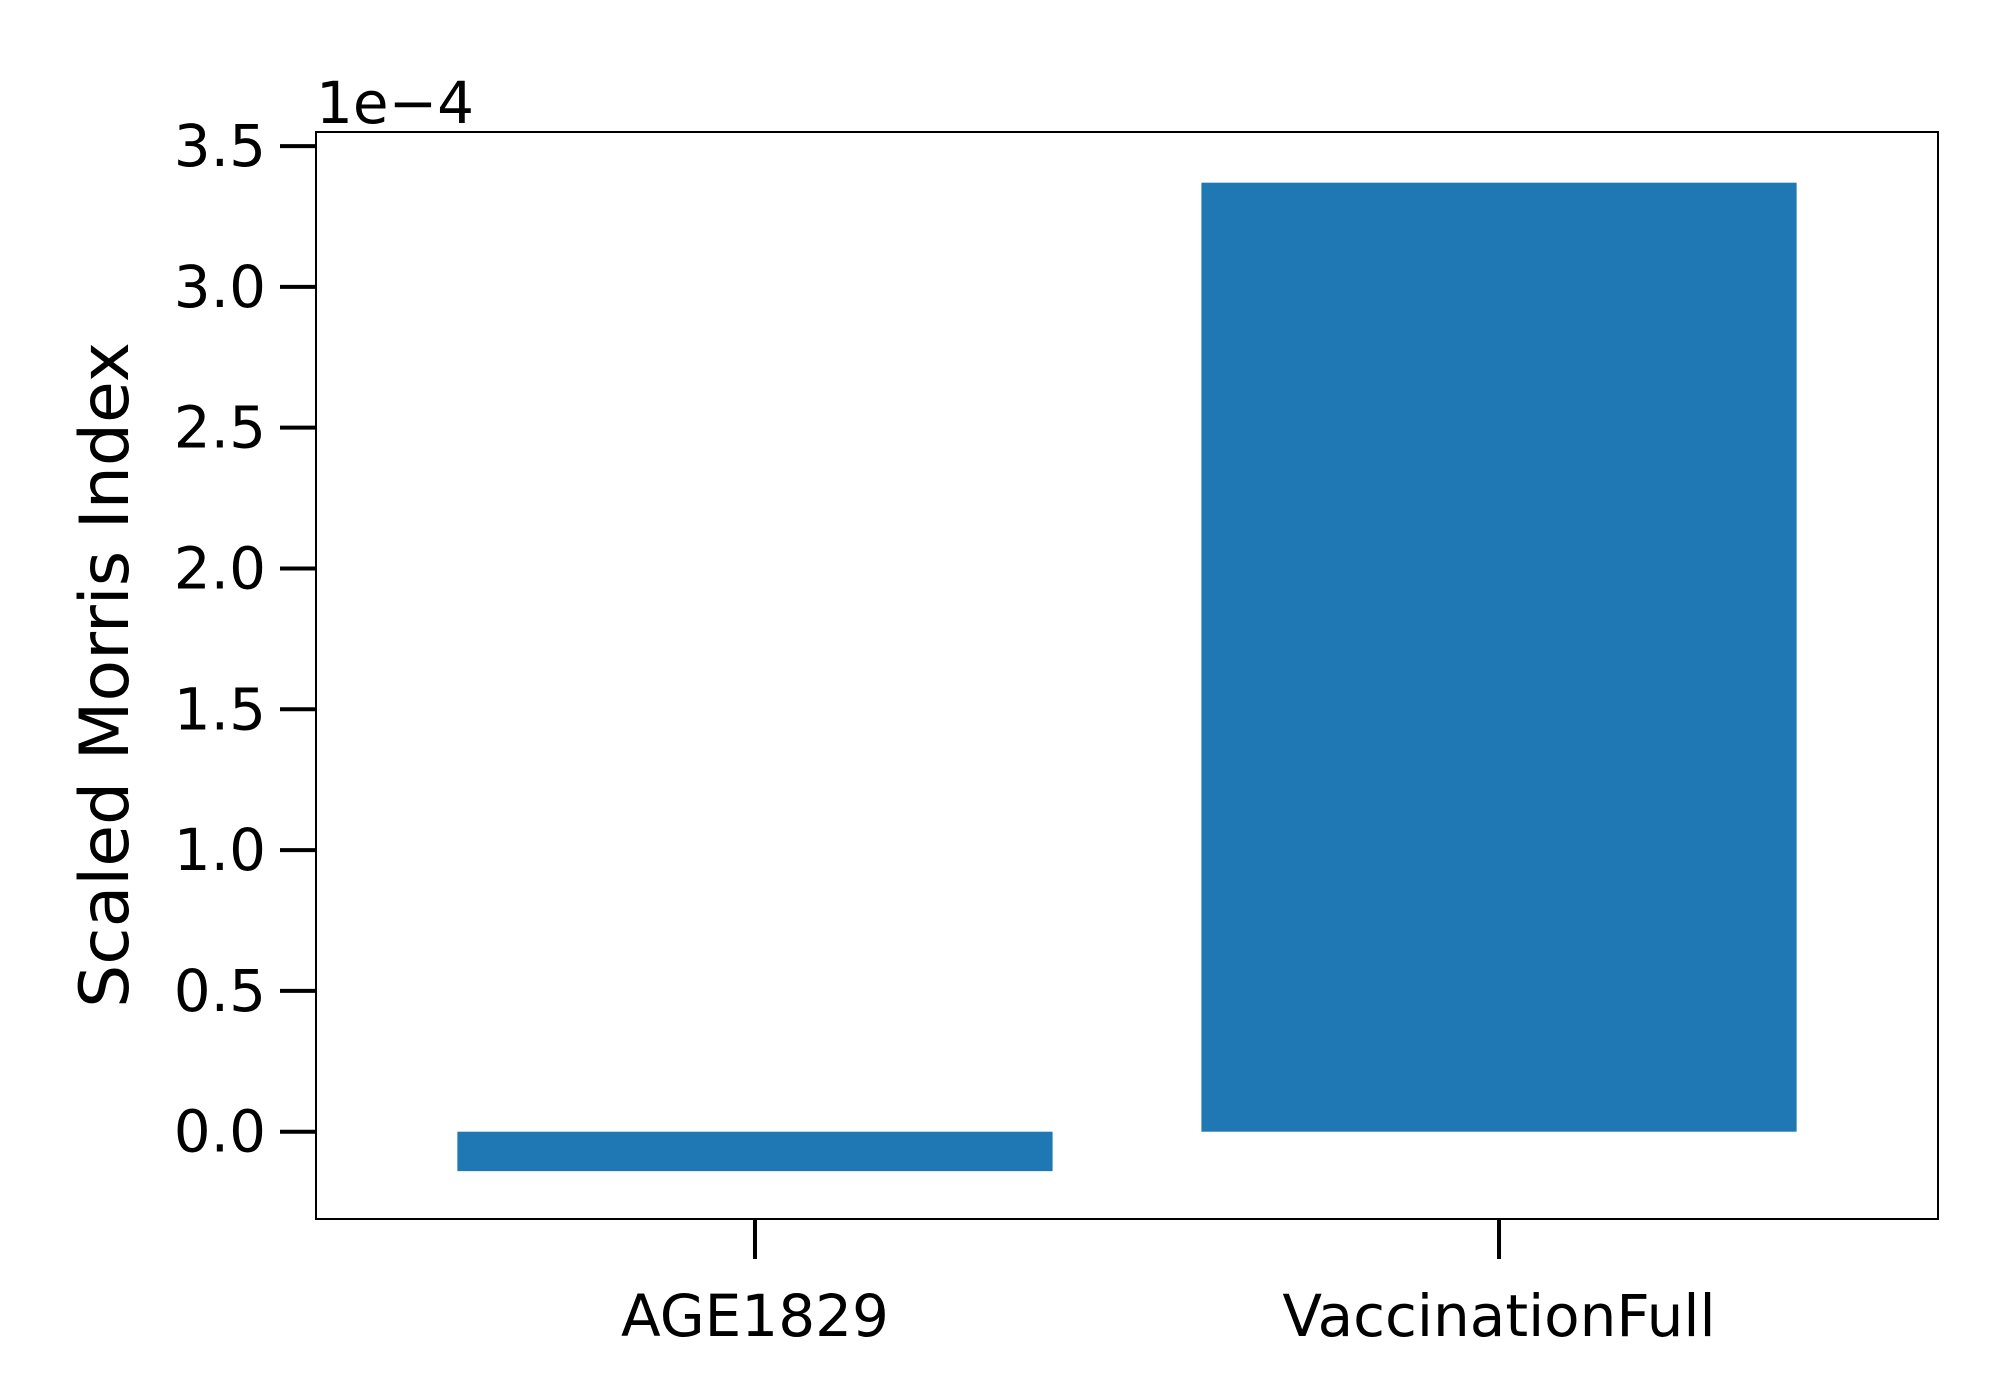 This screenshot has width=2000, height=1400. Describe the element at coordinates (220, 568) in the screenshot. I see `y-tick-label: 2.0` at that location.